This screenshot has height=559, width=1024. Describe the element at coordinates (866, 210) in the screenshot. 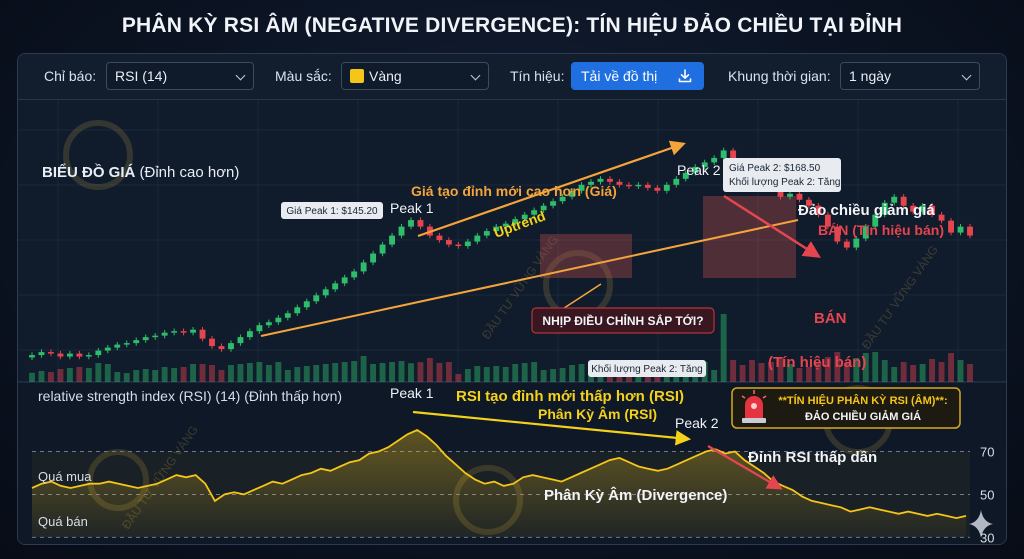

I see `reversal-title: Đảo chiều giảm giá` at that location.